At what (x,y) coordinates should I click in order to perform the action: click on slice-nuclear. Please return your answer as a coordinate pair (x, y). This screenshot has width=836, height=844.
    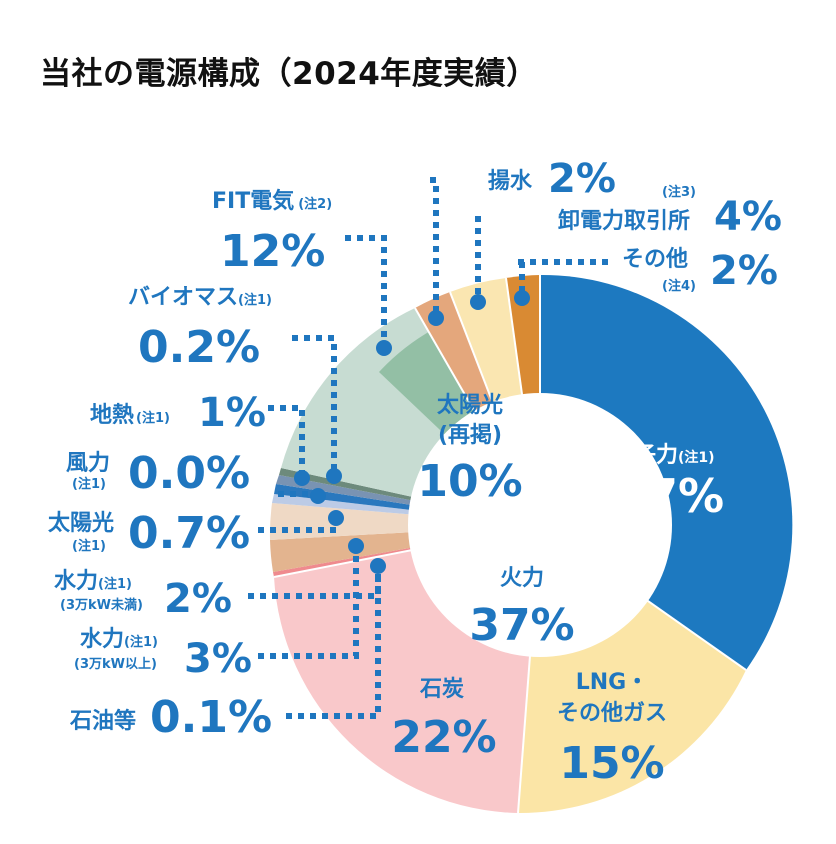
    Looking at the image, I should click on (666, 472).